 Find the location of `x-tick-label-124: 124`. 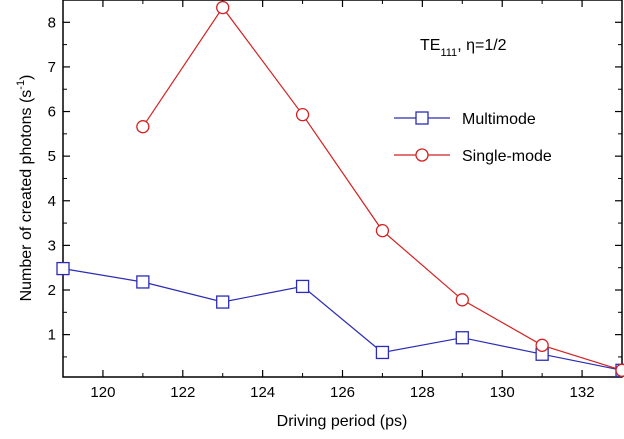

x-tick-label-124: 124 is located at coordinates (262, 392).